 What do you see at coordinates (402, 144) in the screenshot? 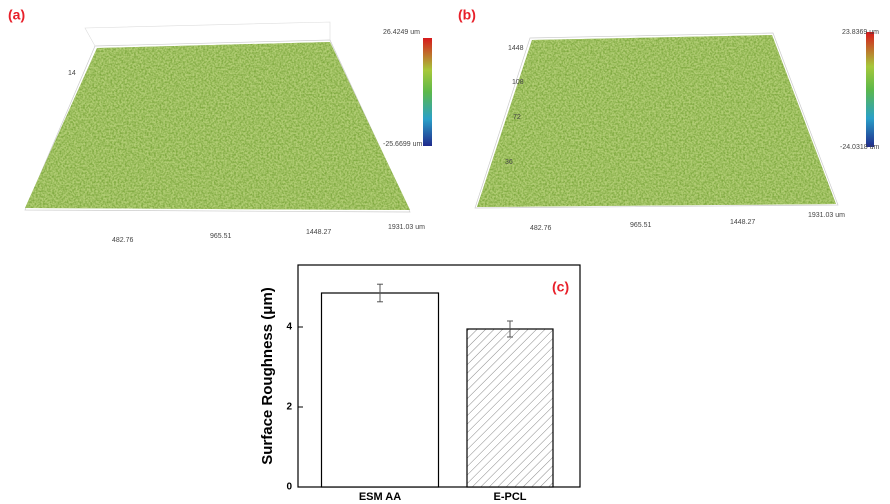
I see `colorbar-min: -25.6699 um` at bounding box center [402, 144].